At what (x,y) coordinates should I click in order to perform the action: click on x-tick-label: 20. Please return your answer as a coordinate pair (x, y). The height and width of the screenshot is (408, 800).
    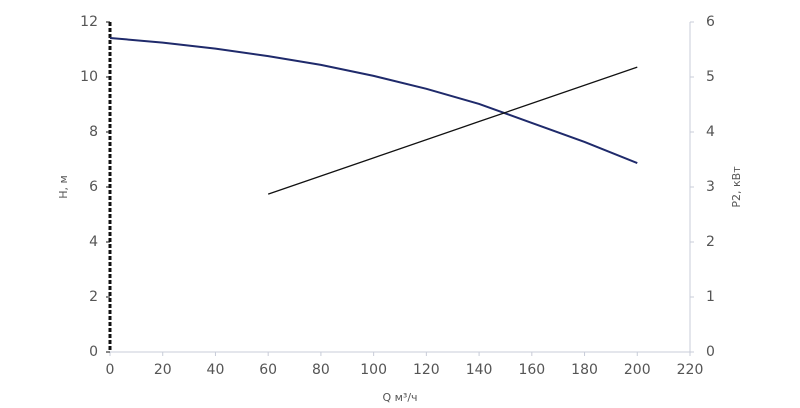
    Looking at the image, I should click on (163, 370).